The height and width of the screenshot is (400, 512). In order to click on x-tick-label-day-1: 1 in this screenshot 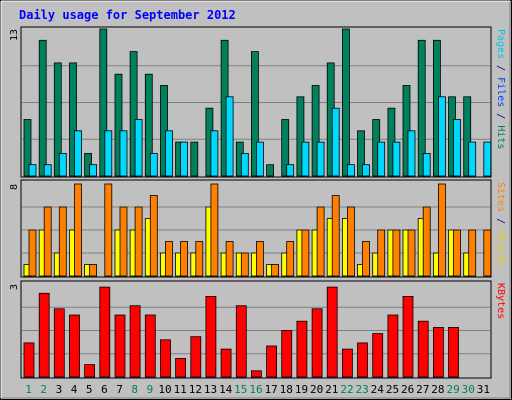, I will do `click(28, 389)`.